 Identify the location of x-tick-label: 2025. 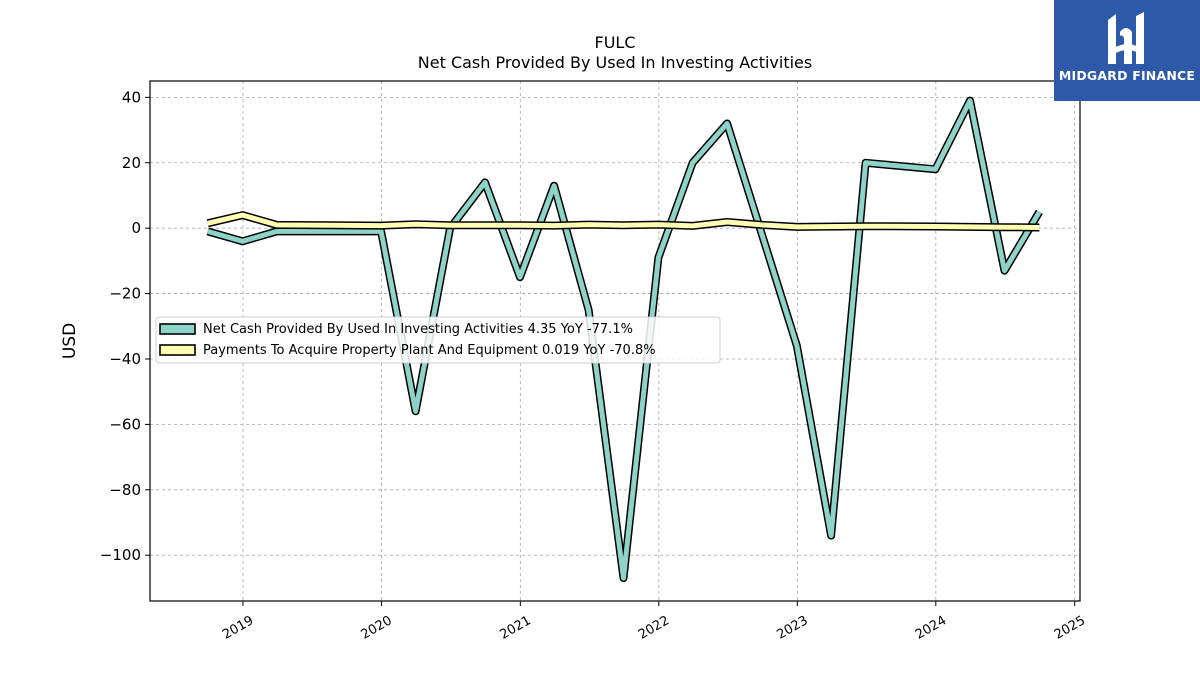
(1070, 628).